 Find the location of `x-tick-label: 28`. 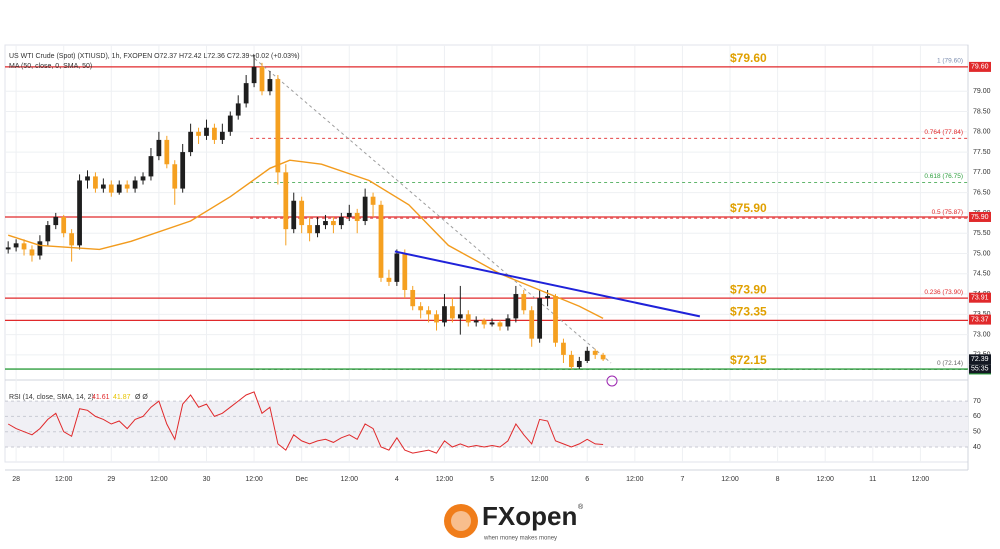

x-tick-label: 28 is located at coordinates (16, 479).